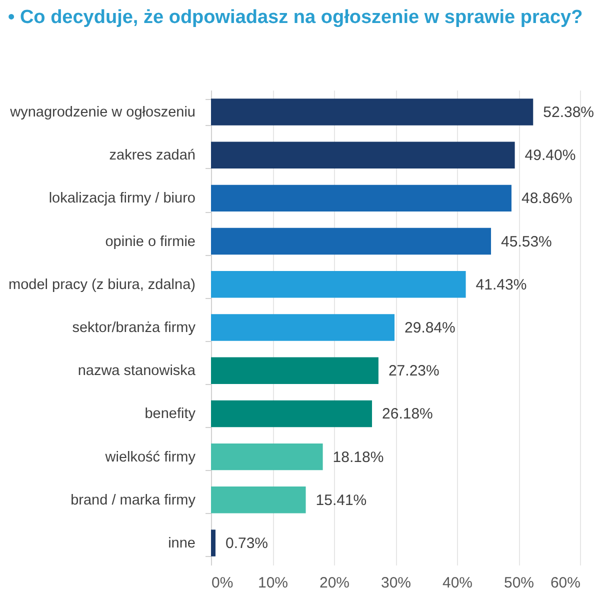  I want to click on data-label: 27.23%, so click(414, 371).